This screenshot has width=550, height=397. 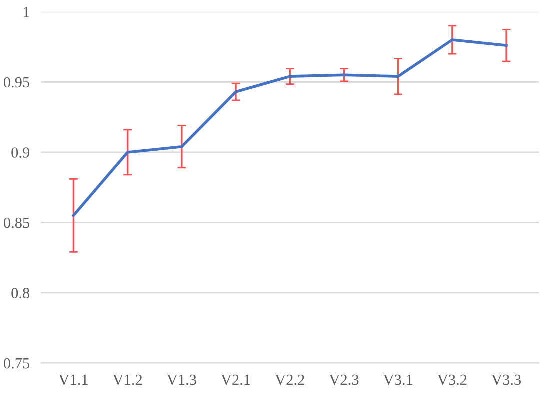 What do you see at coordinates (289, 380) in the screenshot?
I see `x-tick-label: V2.2` at bounding box center [289, 380].